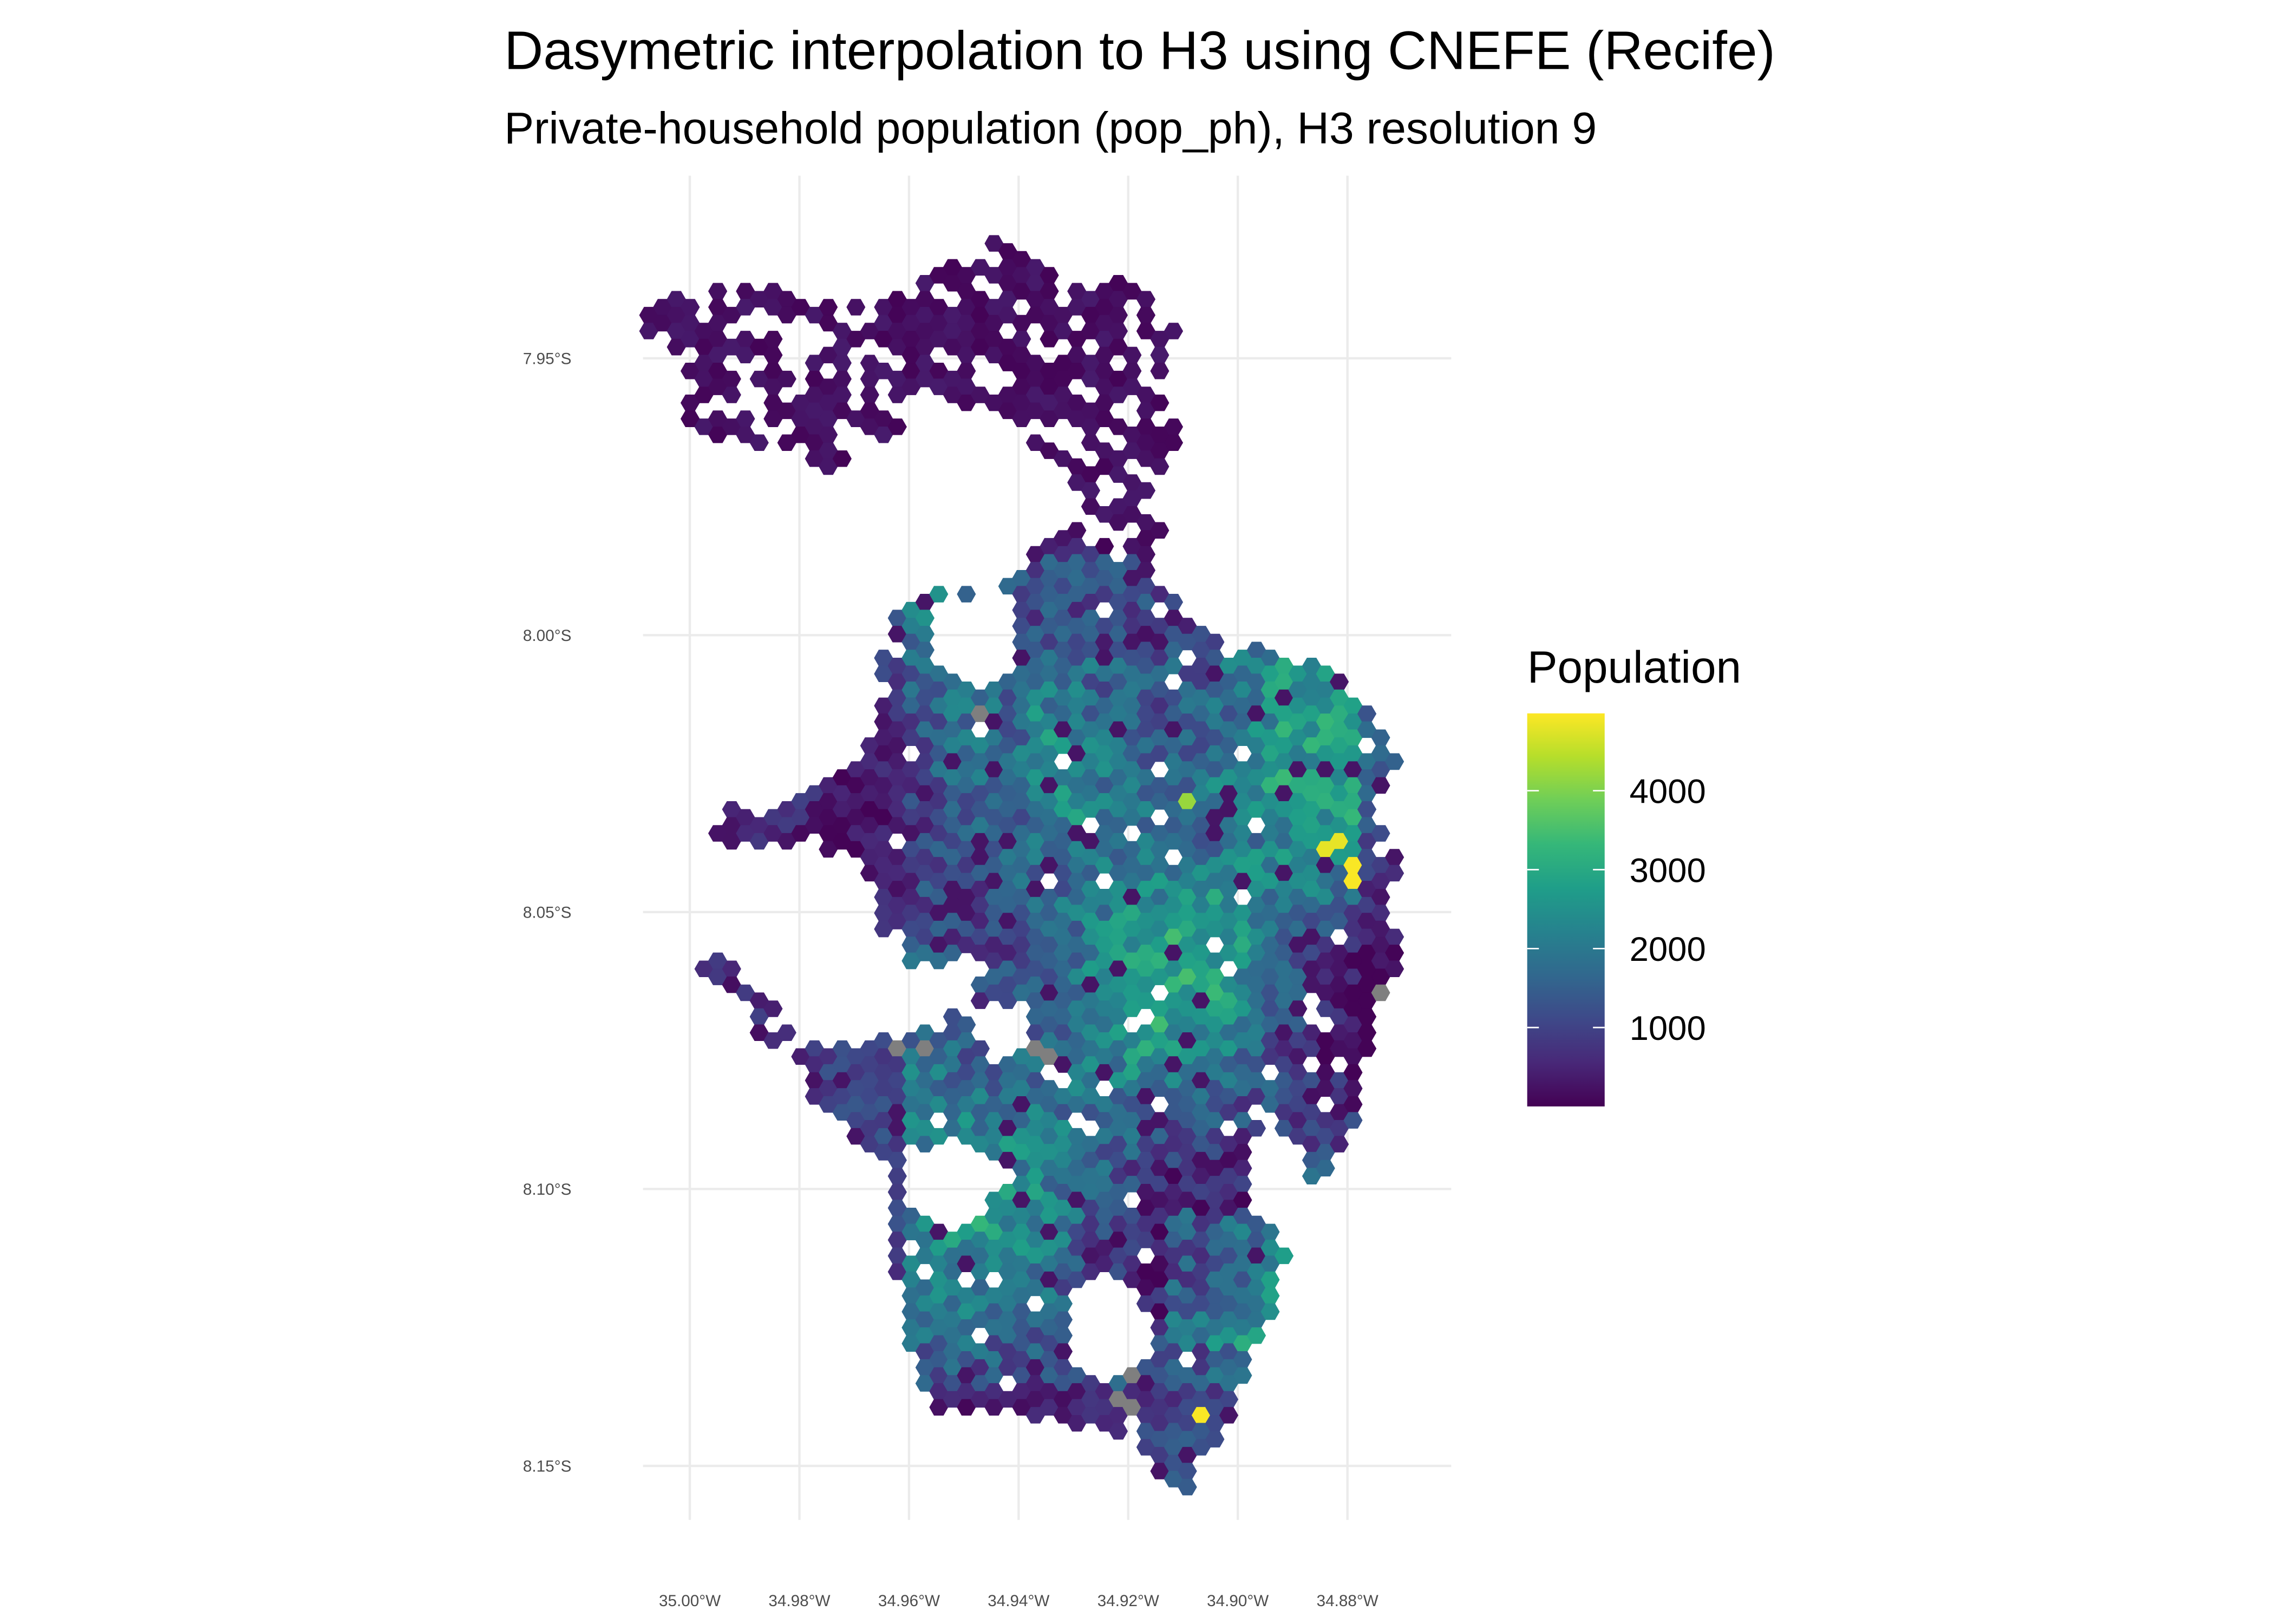 This screenshot has width=2274, height=1624. What do you see at coordinates (1566, 909) in the screenshot?
I see `legend-colorbar` at bounding box center [1566, 909].